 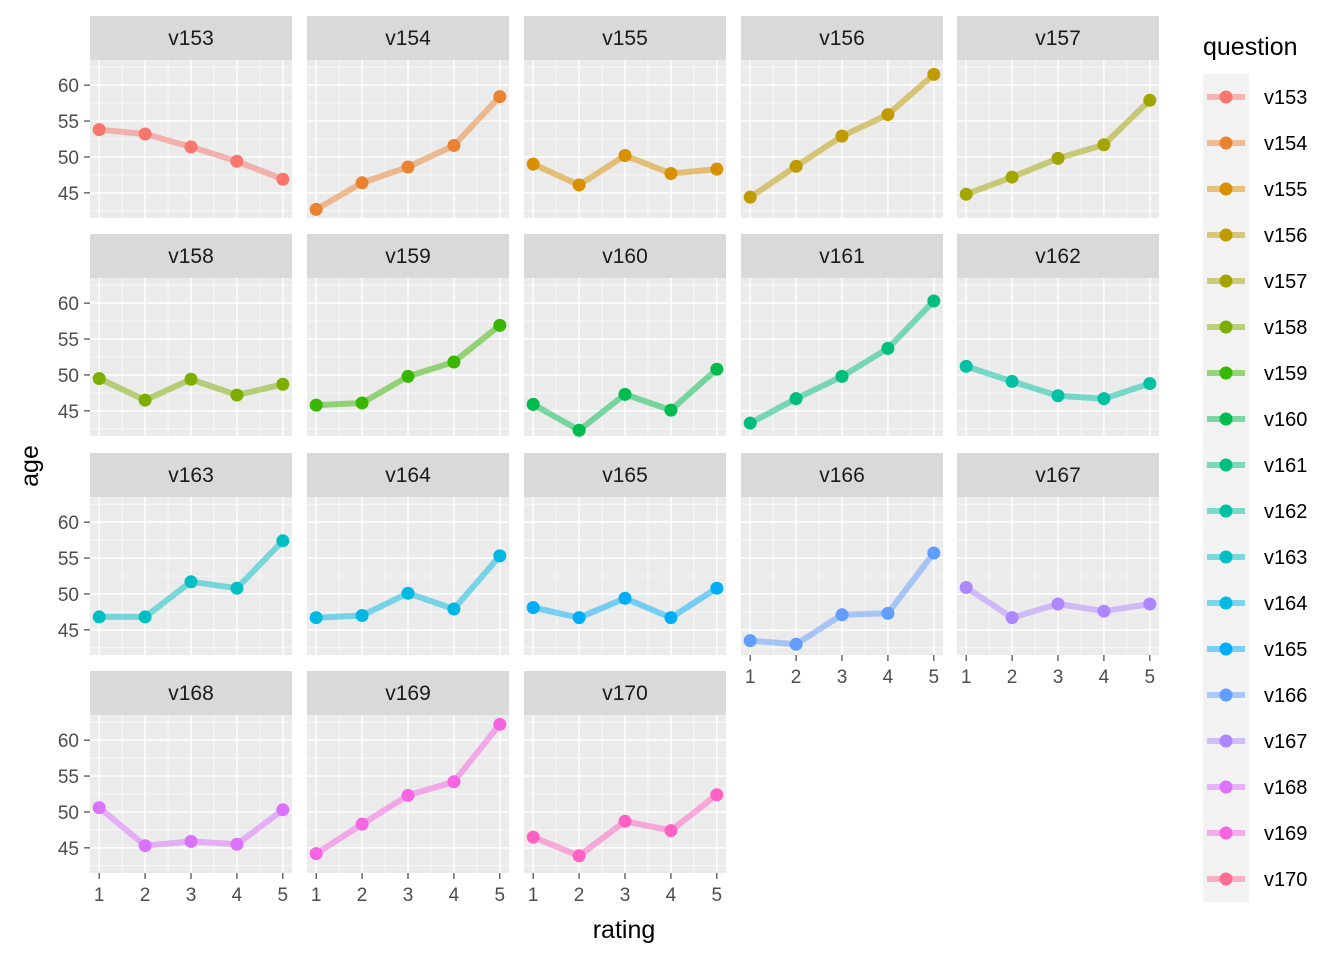 What do you see at coordinates (1285, 834) in the screenshot?
I see `legend-label: v169` at bounding box center [1285, 834].